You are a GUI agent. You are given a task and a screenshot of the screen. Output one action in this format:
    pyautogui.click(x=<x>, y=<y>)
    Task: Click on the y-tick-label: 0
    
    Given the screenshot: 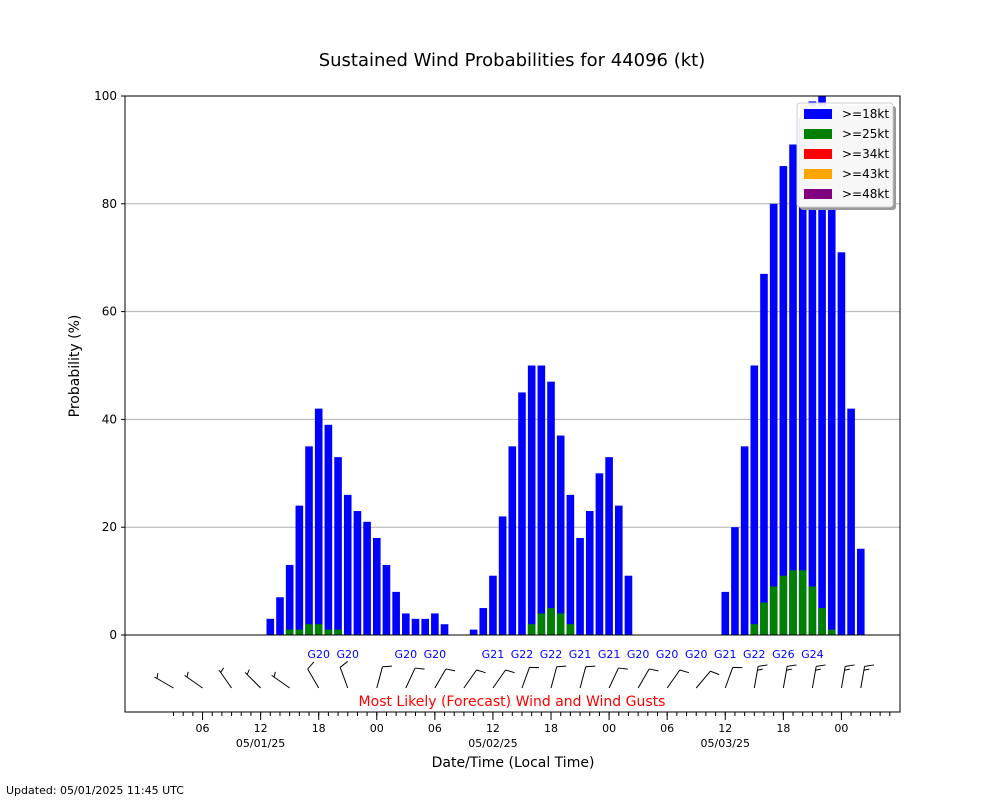 What is the action you would take?
    pyautogui.click(x=113, y=635)
    